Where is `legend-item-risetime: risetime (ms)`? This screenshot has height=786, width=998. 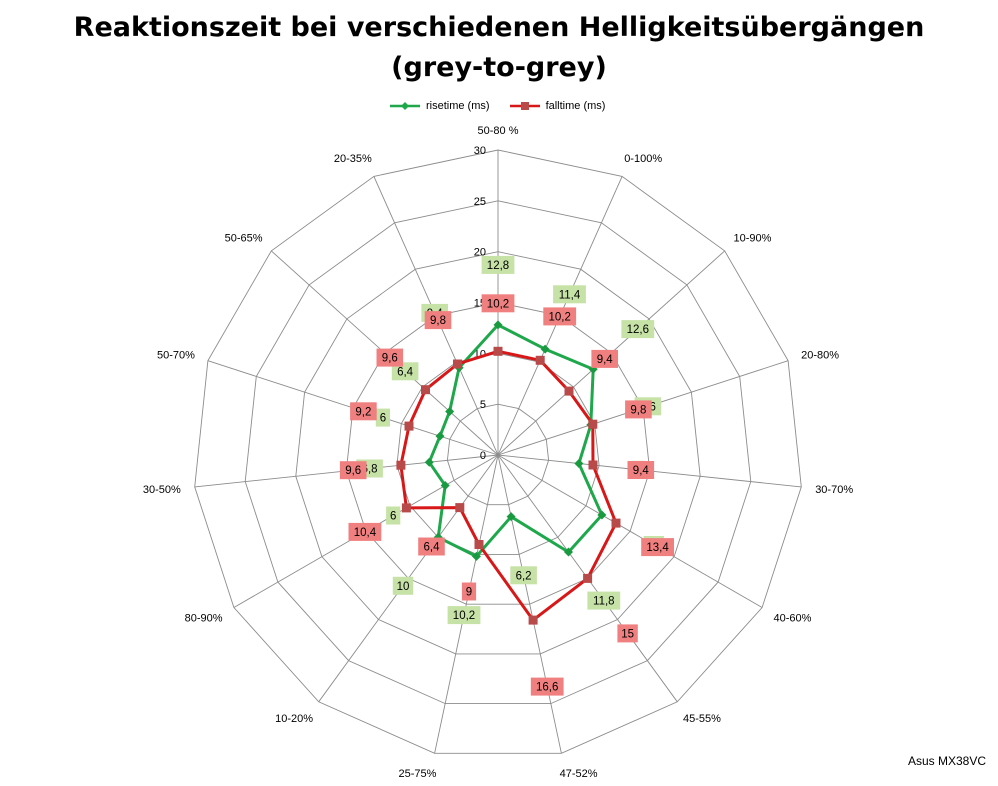
legend-item-risetime: risetime (ms) is located at coordinates (439, 106).